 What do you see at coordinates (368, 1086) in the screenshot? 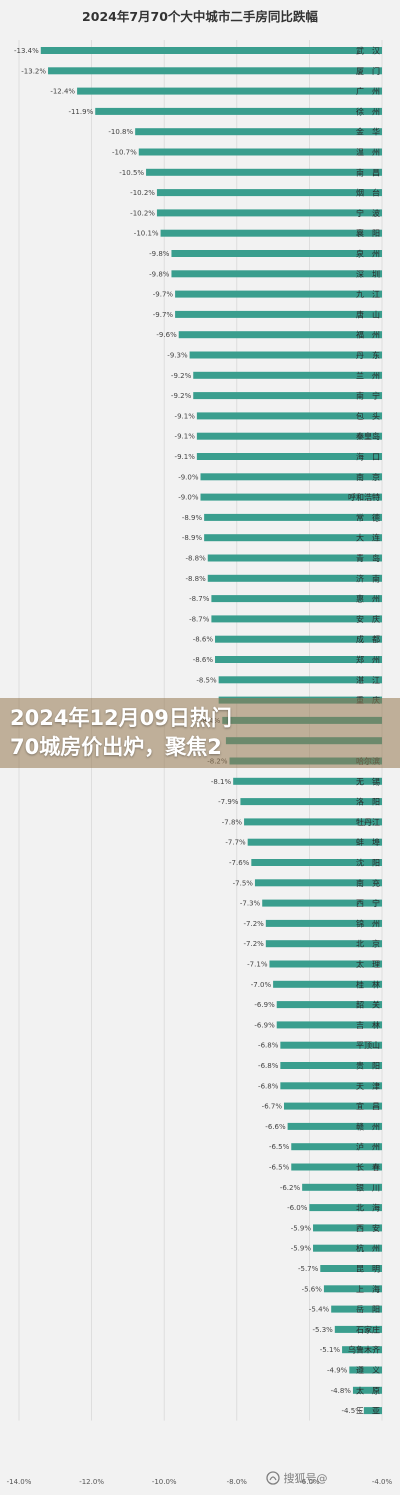
I see `category-label: 天 津` at bounding box center [368, 1086].